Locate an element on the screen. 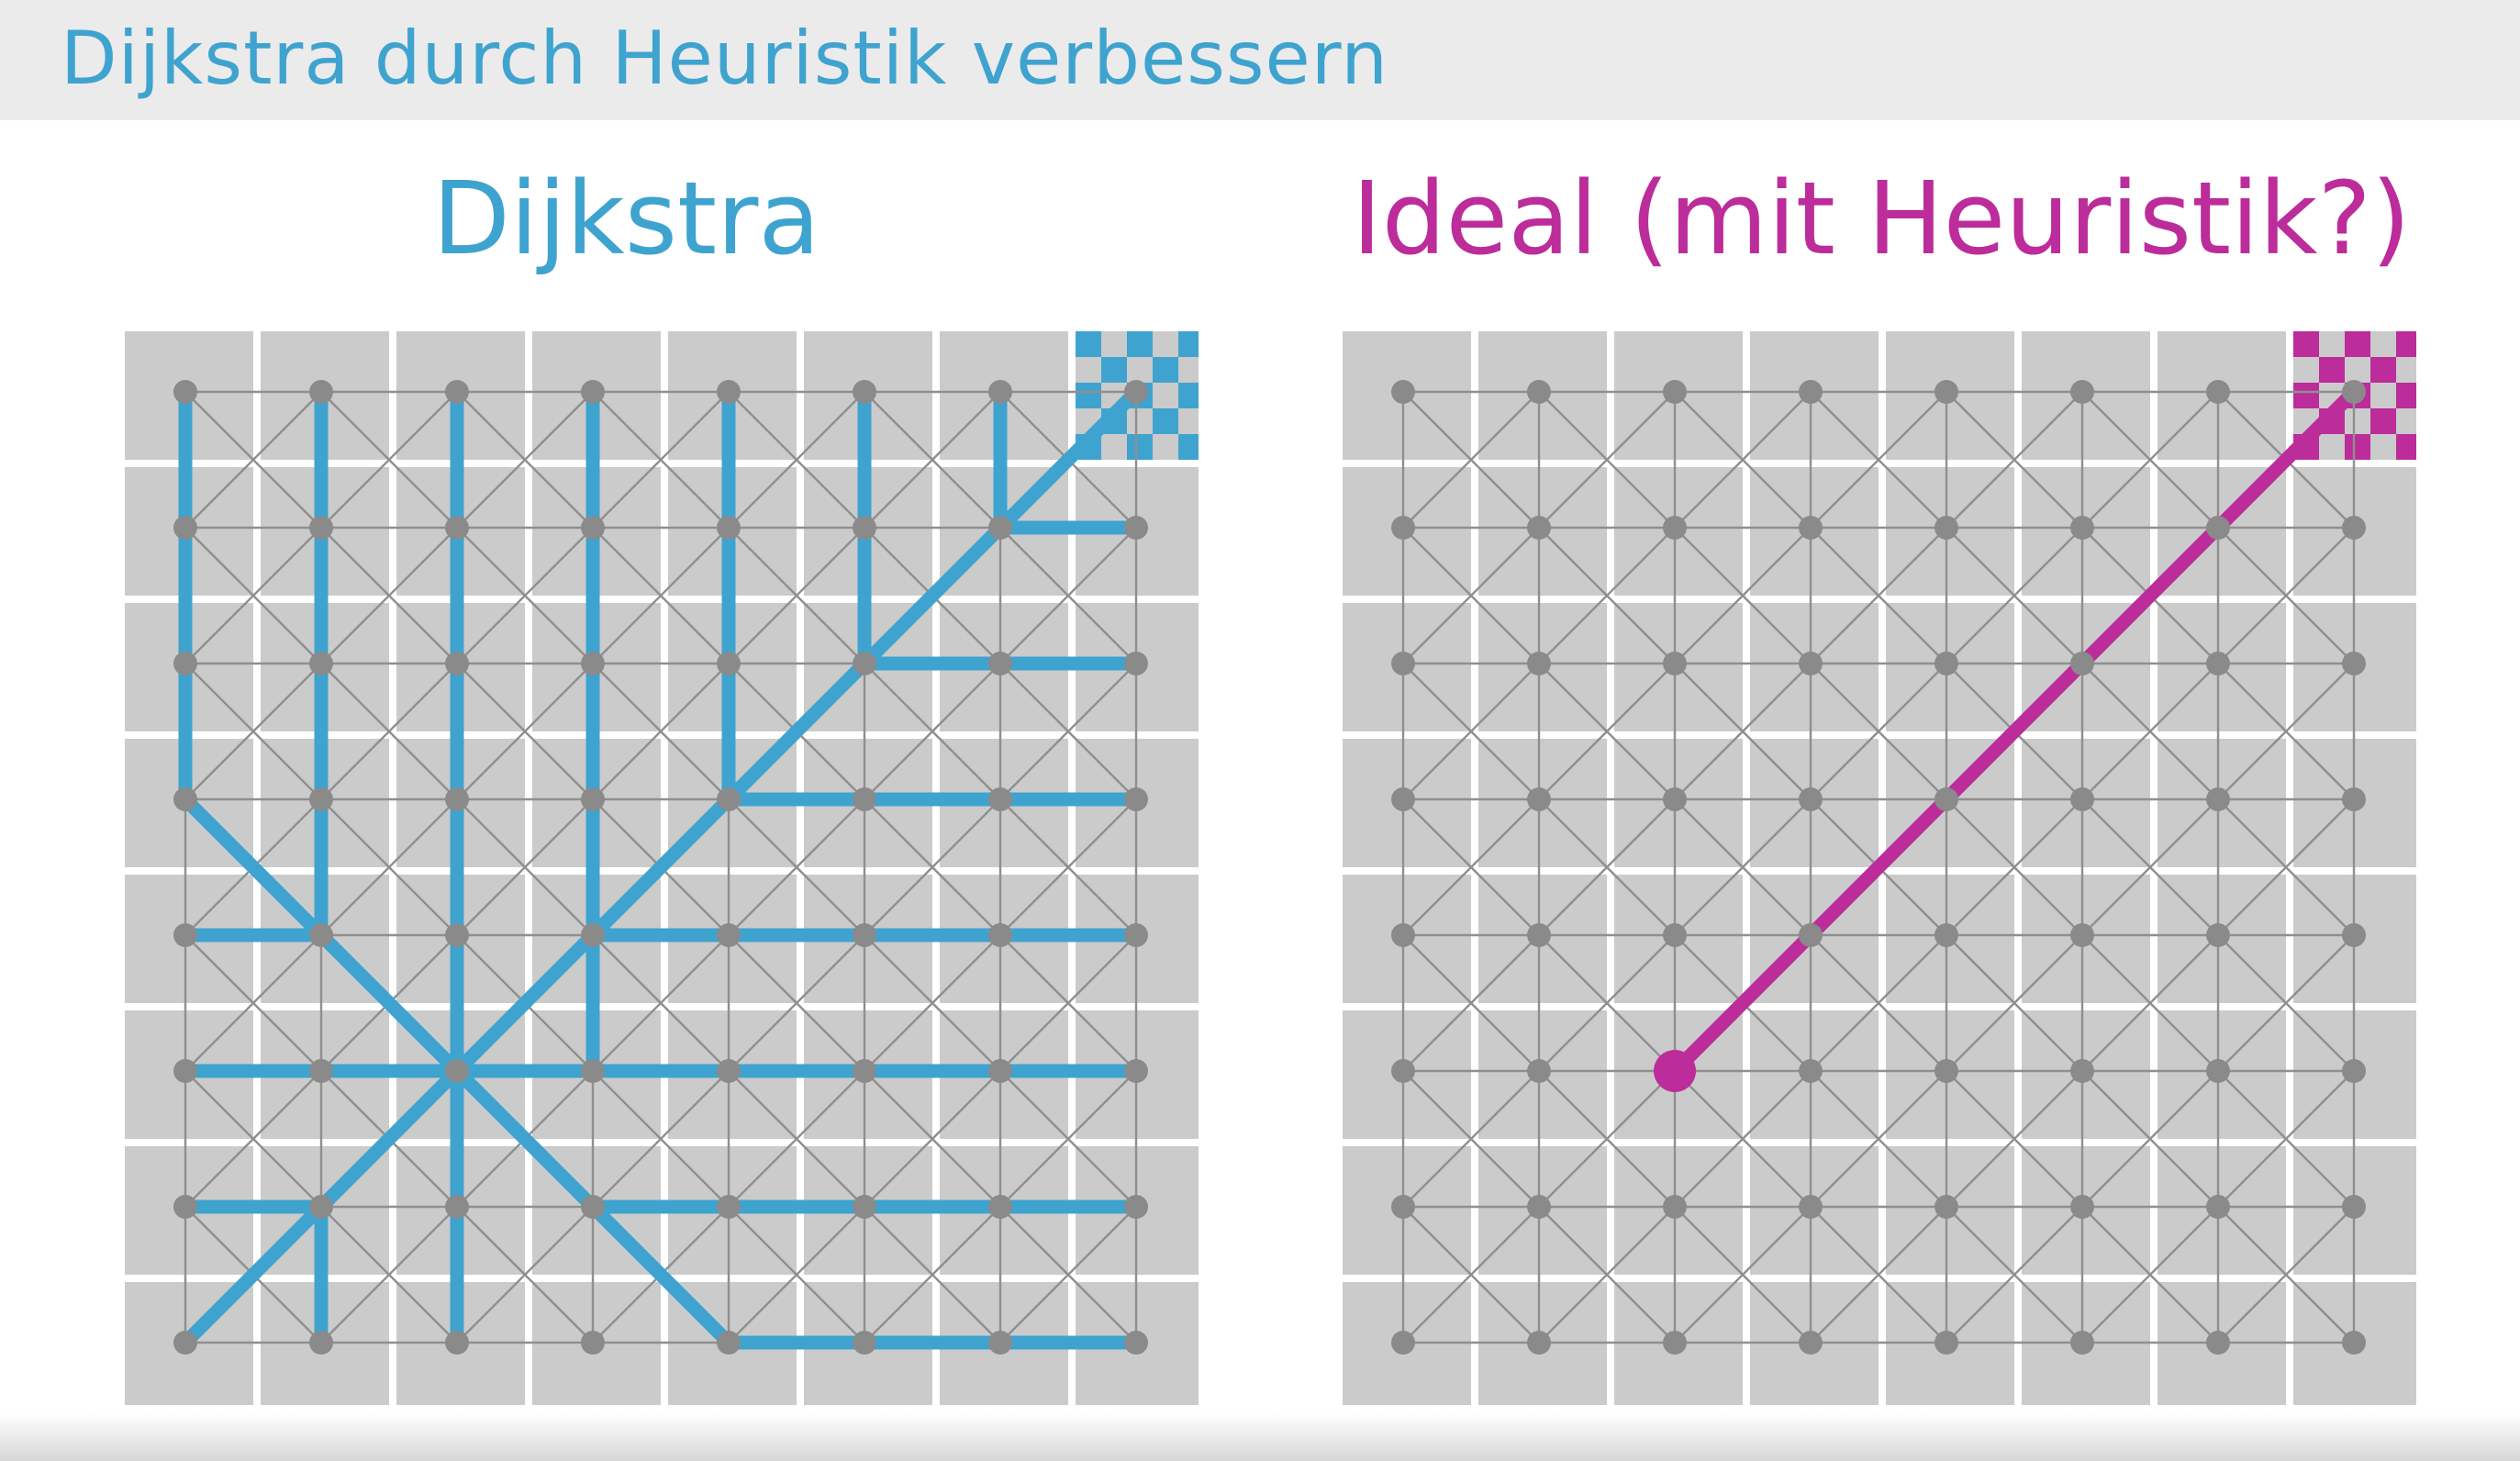  slide-title: Dijkstra durch Heuristik verbessern is located at coordinates (724, 59).